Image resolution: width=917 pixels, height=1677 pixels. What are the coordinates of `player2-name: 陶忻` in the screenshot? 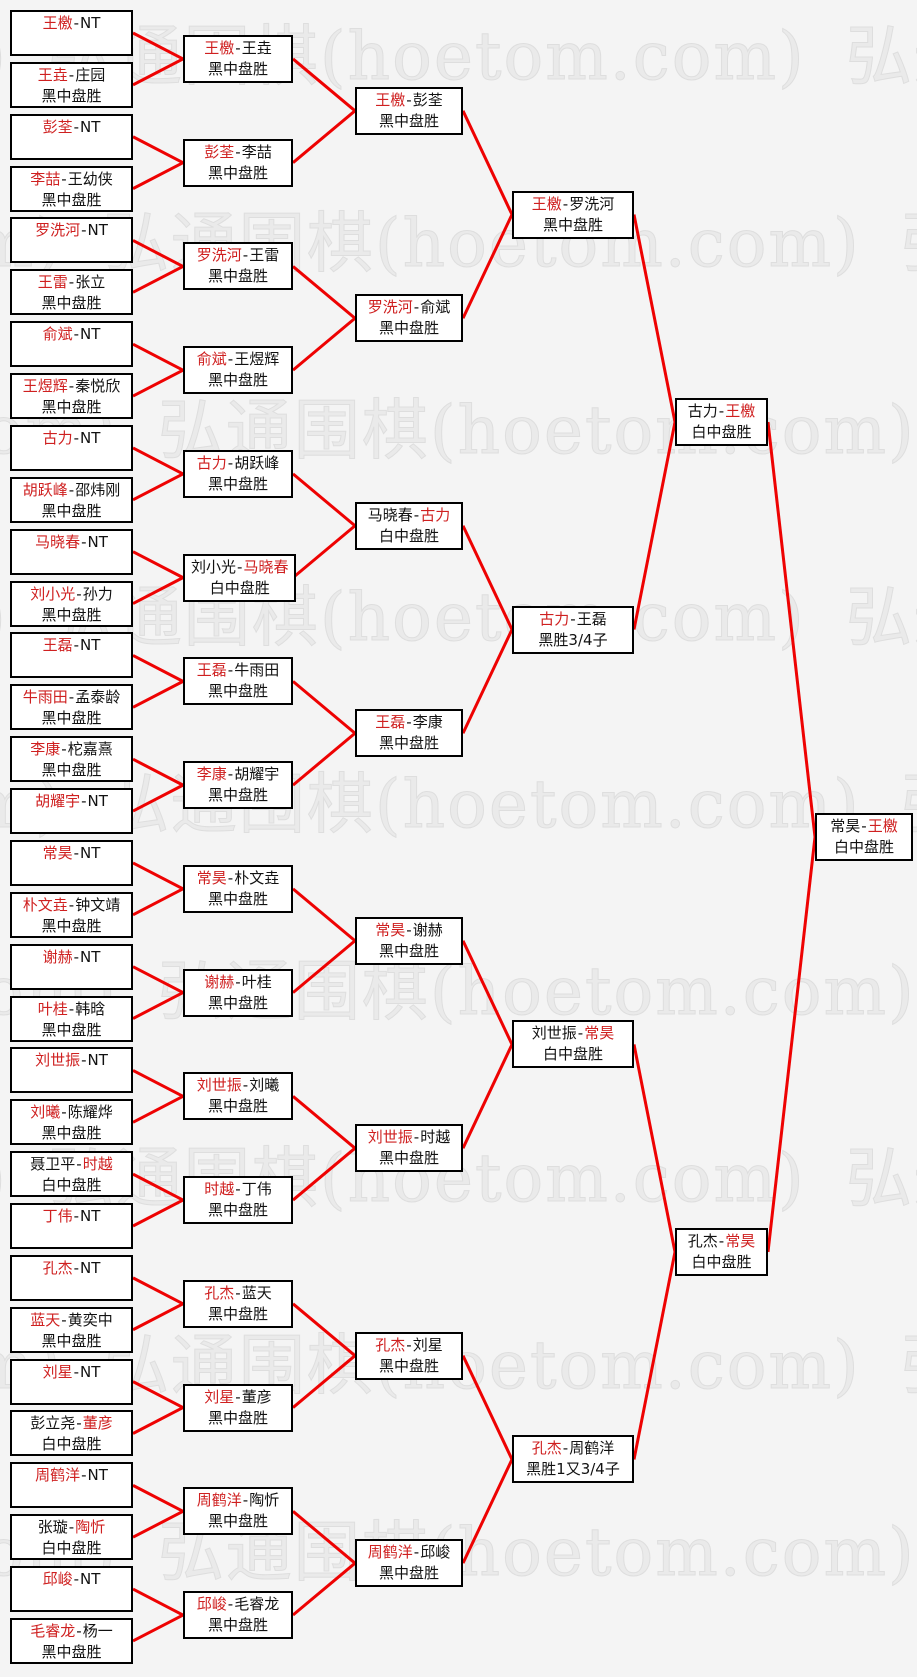 It's located at (90, 1527).